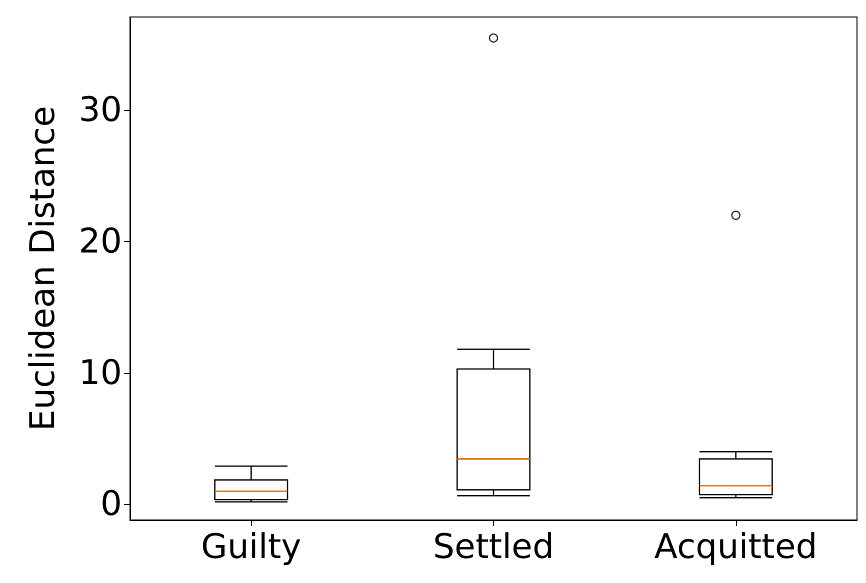  Describe the element at coordinates (43, 268) in the screenshot. I see `y-axis-title: Euclidean Distance` at that location.